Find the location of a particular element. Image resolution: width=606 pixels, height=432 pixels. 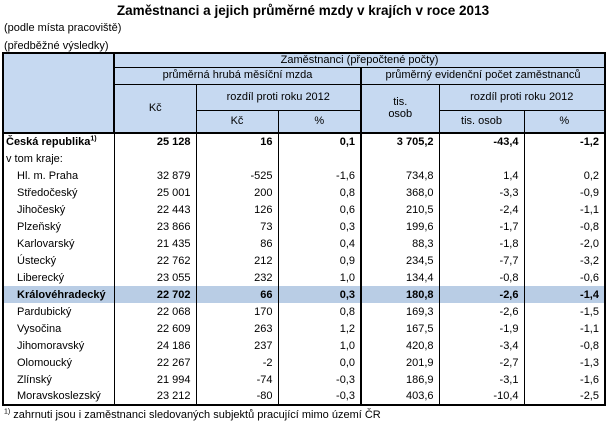

row-label: Ústecký is located at coordinates (37, 260).